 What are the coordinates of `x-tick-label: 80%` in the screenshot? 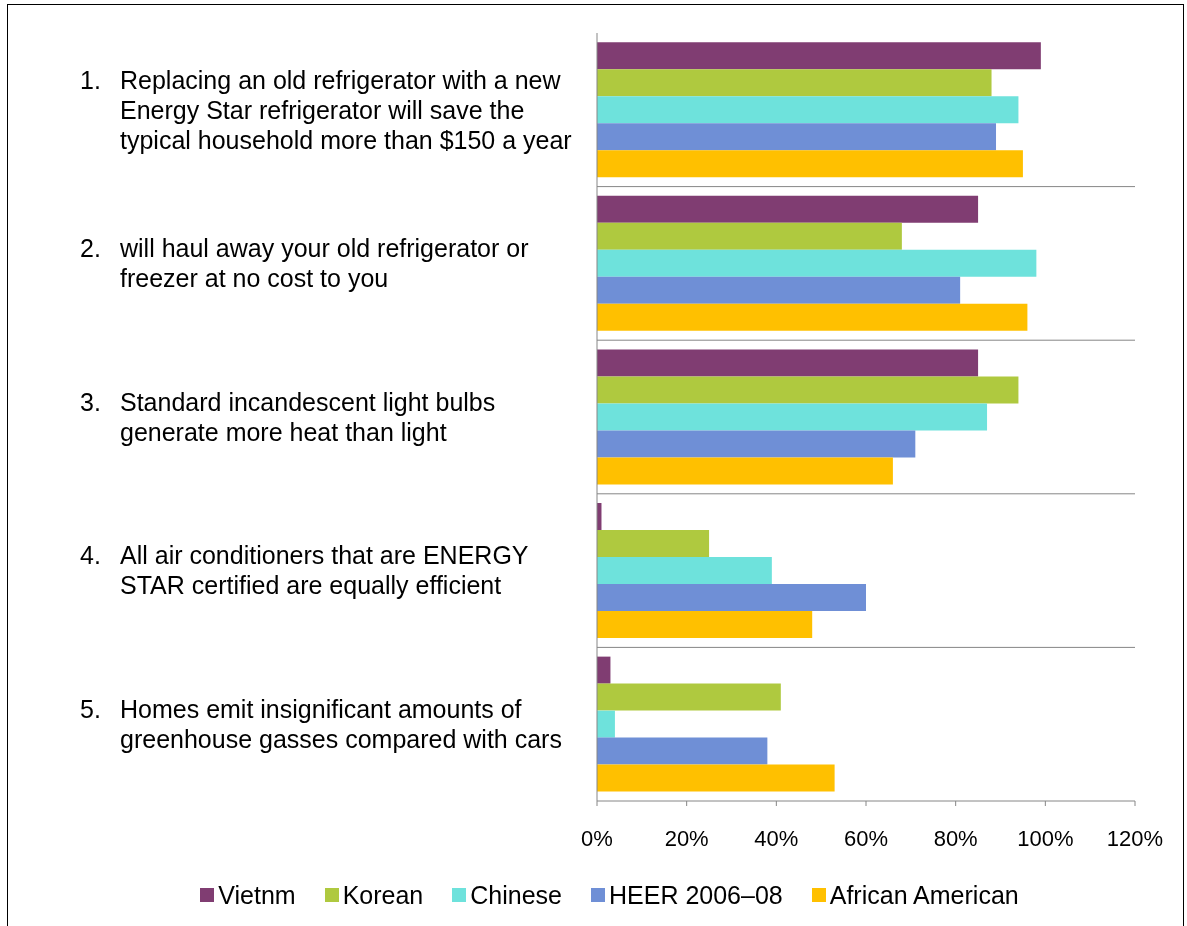 It's located at (955, 838).